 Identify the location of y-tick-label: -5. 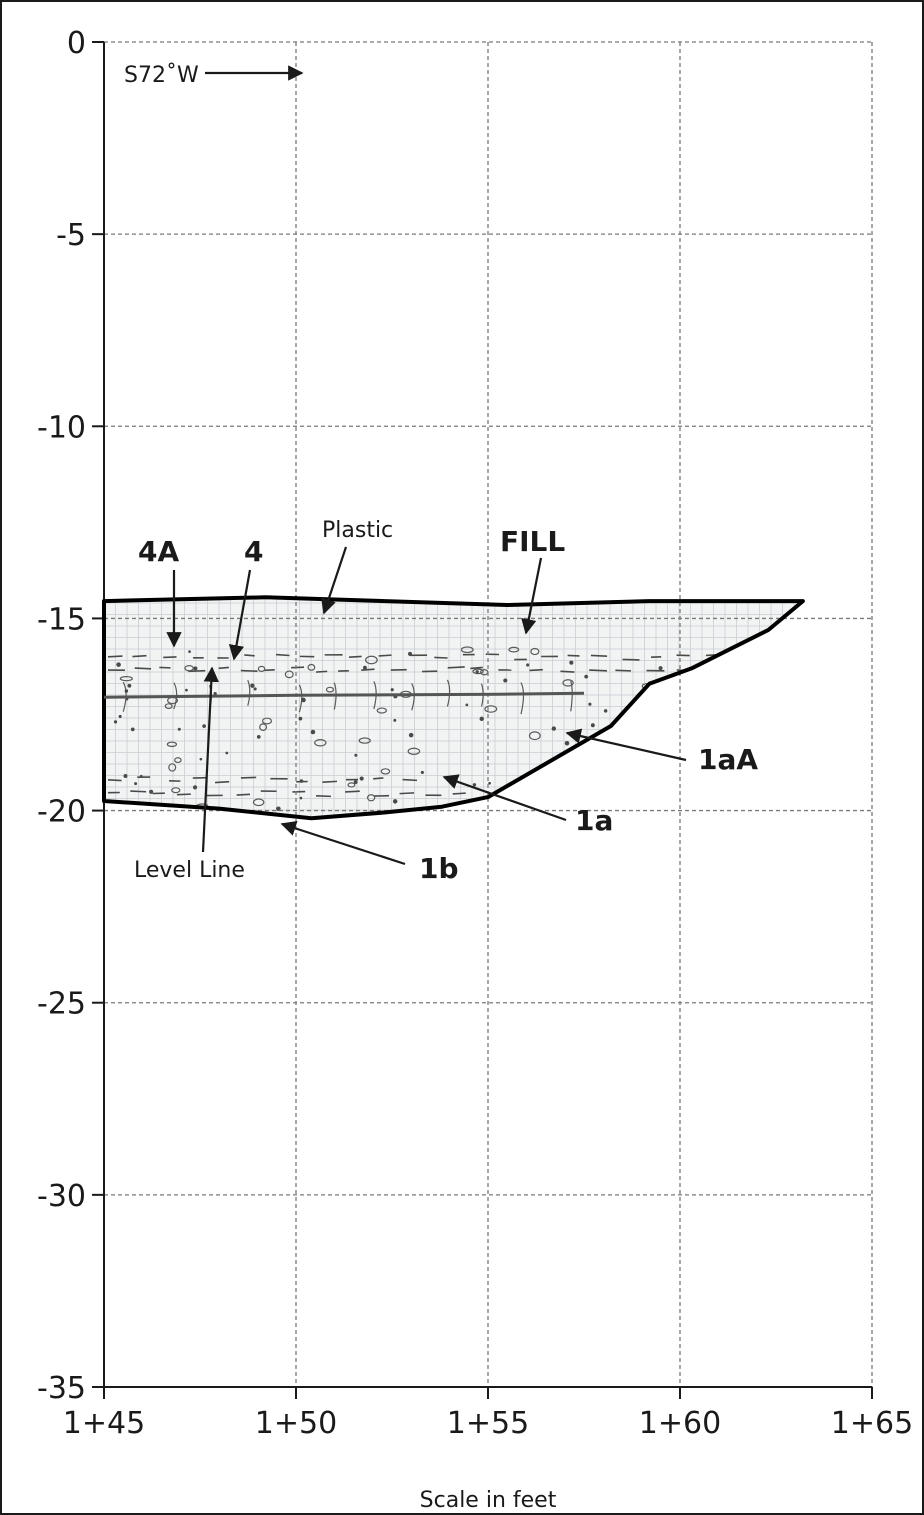
(71, 235).